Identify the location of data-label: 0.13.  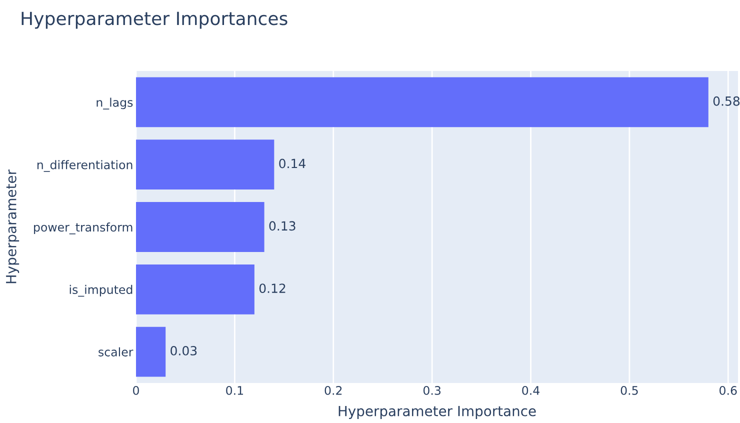
(282, 226).